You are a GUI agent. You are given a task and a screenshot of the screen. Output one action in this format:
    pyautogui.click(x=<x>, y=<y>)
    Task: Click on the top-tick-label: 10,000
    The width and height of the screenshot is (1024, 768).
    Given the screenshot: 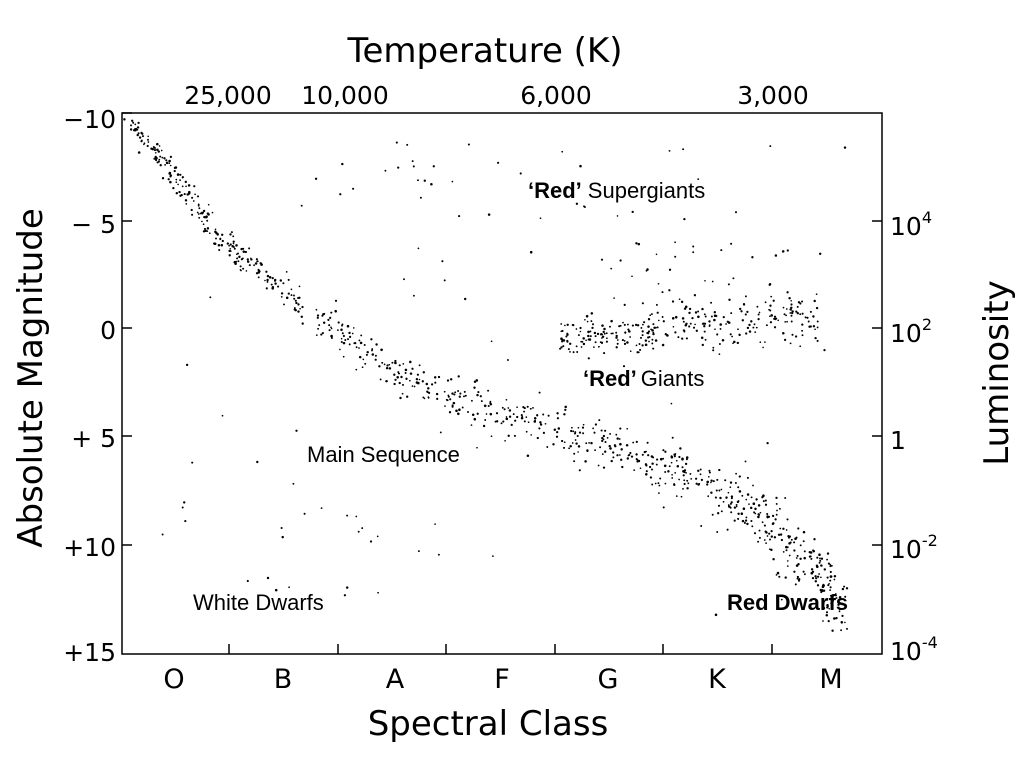 What is the action you would take?
    pyautogui.click(x=344, y=95)
    